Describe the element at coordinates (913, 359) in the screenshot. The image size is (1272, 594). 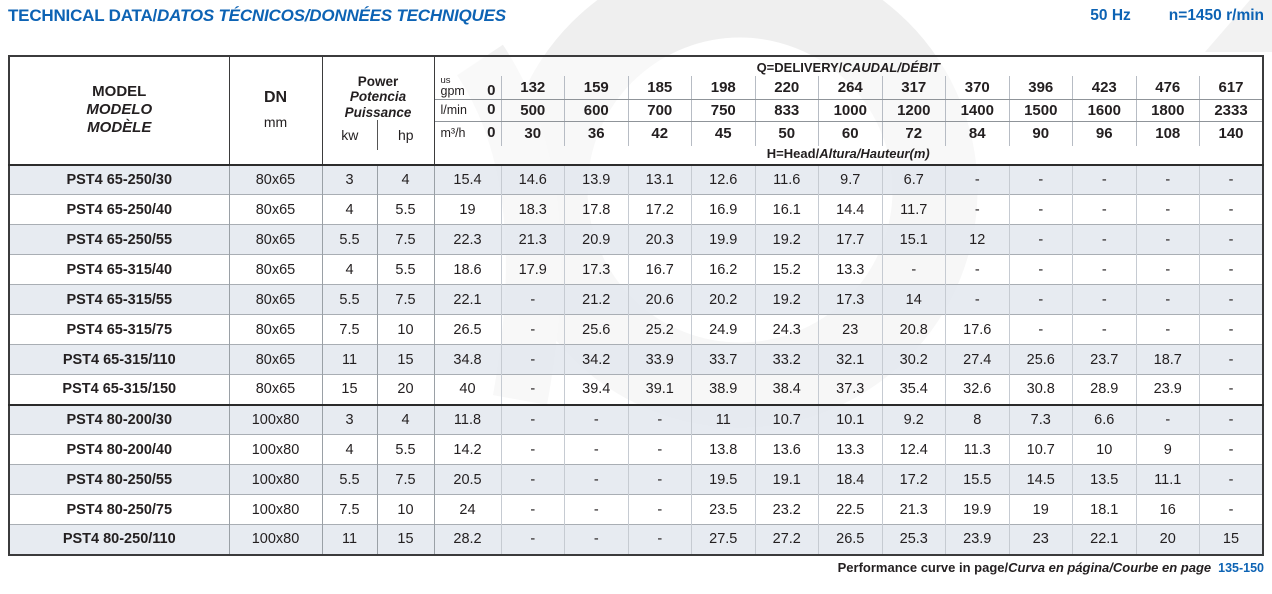
I see `head-value-cell: 30.2` at that location.